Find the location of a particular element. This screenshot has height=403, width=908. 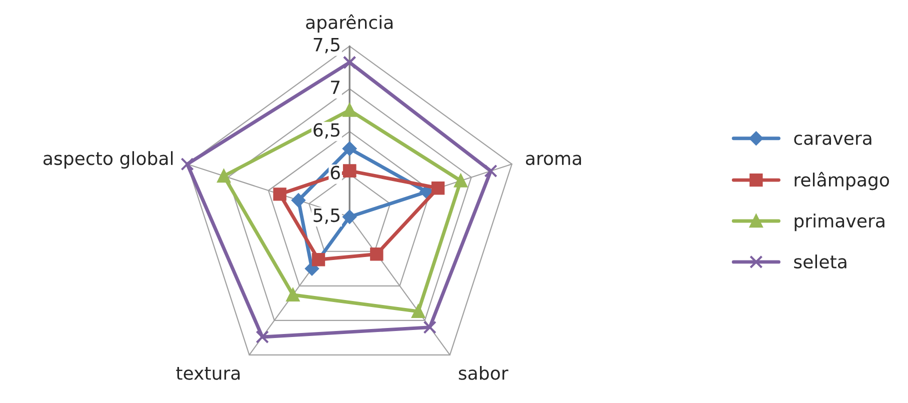

legend-label: relâmpago is located at coordinates (841, 181).